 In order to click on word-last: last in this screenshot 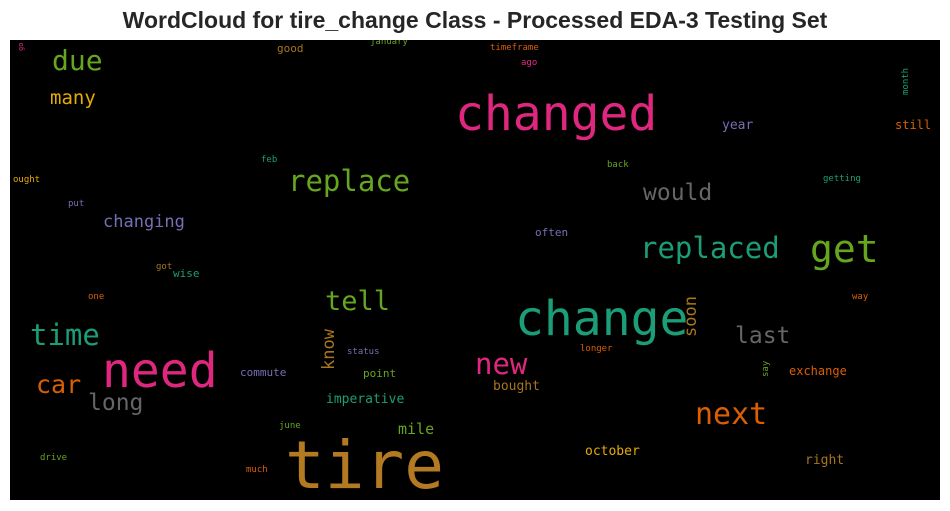, I will do `click(763, 336)`.